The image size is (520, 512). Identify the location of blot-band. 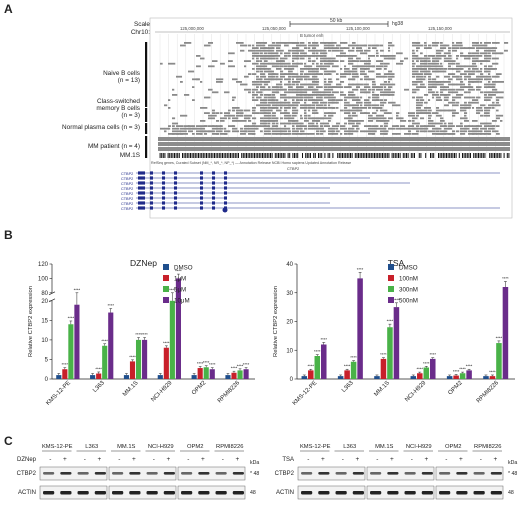
(479, 473).